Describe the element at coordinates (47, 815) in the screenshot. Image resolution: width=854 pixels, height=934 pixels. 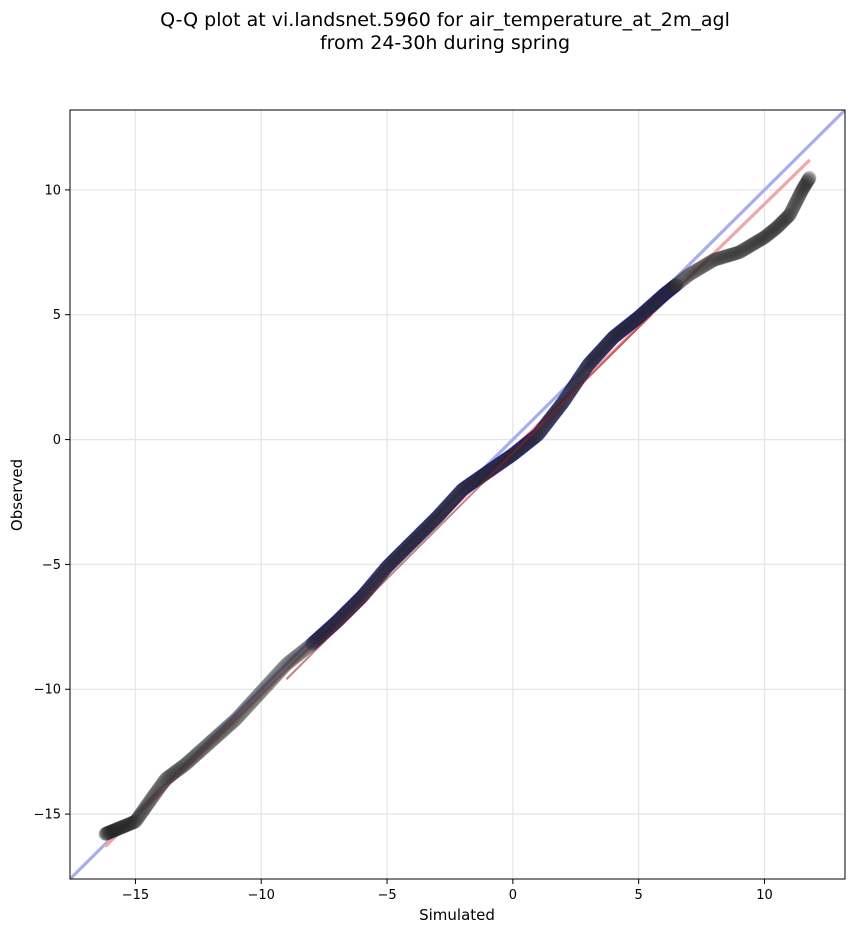
I see `y-tick-label: −15` at that location.